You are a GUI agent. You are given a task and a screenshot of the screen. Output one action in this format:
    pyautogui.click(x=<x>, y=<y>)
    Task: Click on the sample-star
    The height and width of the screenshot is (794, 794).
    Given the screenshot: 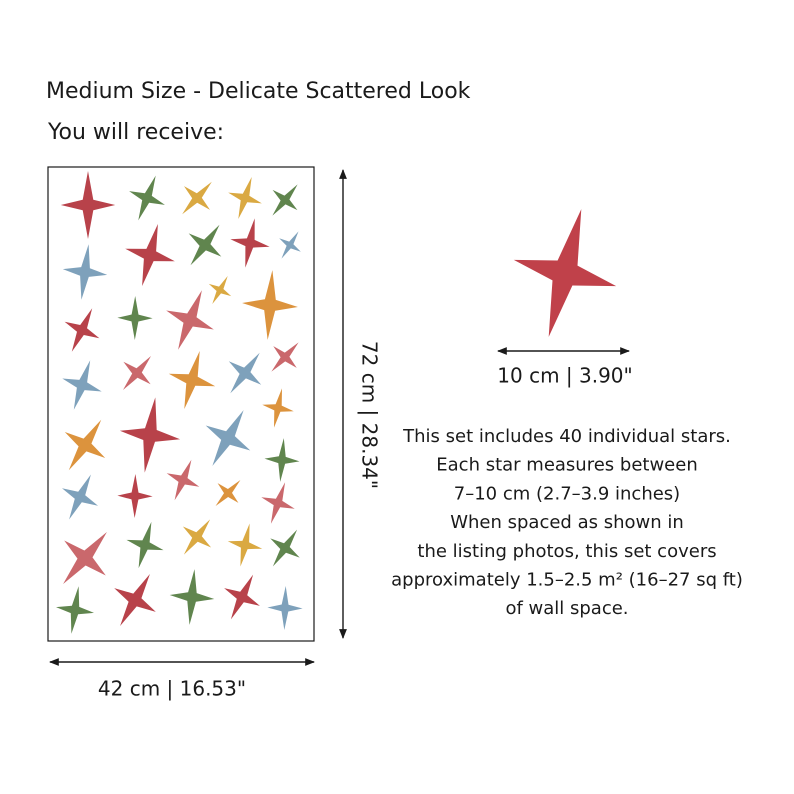 What is the action you would take?
    pyautogui.click(x=565, y=273)
    